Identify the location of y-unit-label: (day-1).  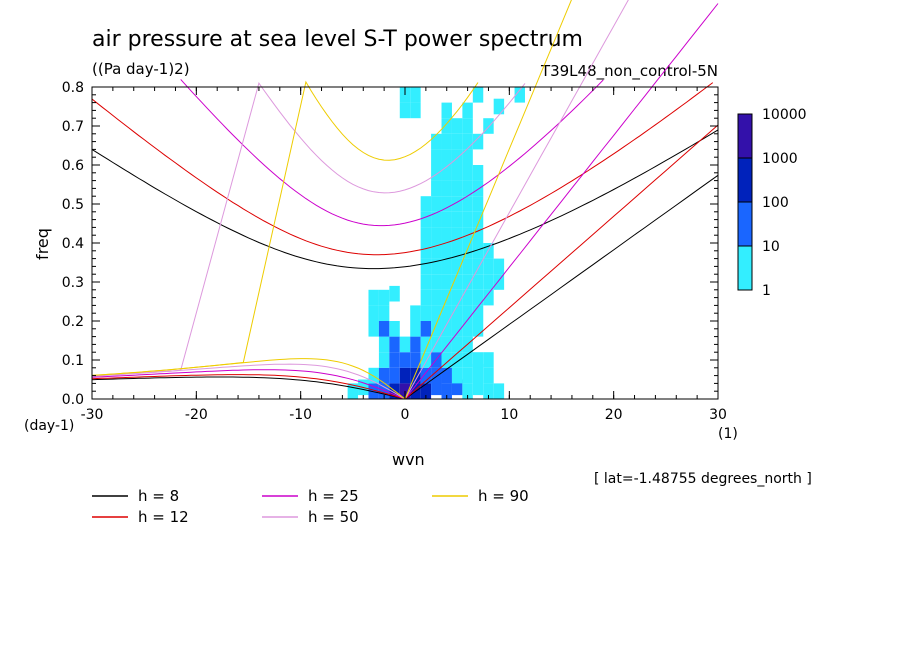
(49, 426).